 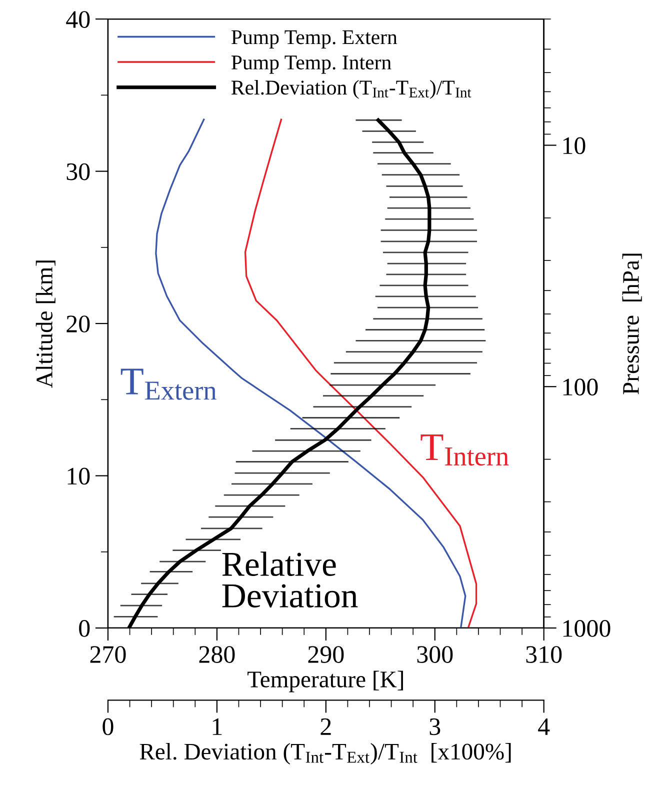 What do you see at coordinates (325, 681) in the screenshot?
I see `x-axis-title: Temperature [K]` at bounding box center [325, 681].